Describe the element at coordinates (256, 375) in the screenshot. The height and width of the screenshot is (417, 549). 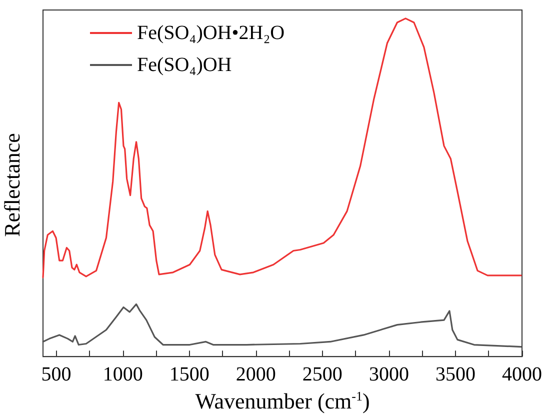
I see `x-tick-label: 2000` at that location.